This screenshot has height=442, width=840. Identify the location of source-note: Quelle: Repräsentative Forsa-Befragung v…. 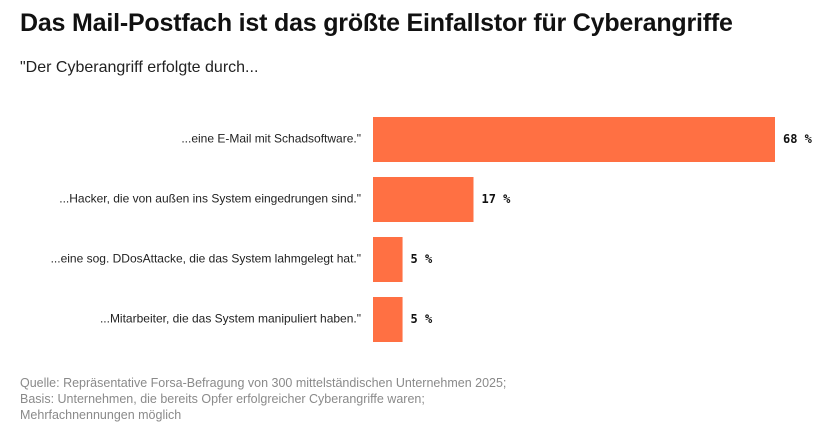
(263, 399).